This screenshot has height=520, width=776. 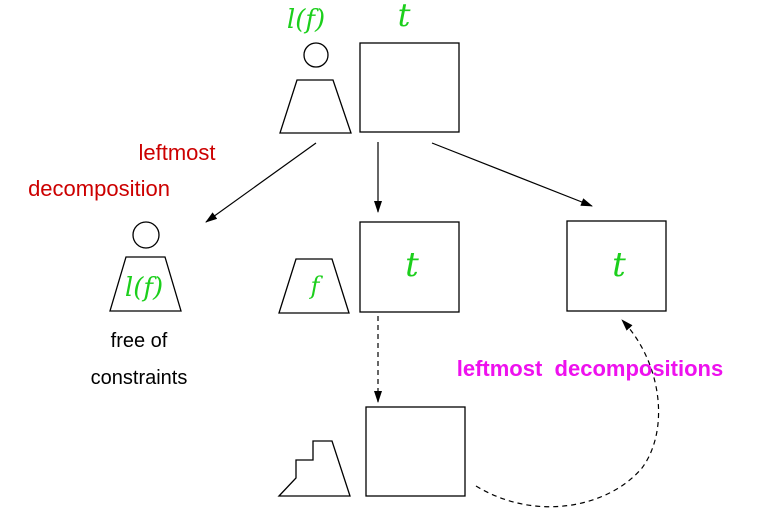 What do you see at coordinates (315, 106) in the screenshot?
I see `top-trapezoid` at bounding box center [315, 106].